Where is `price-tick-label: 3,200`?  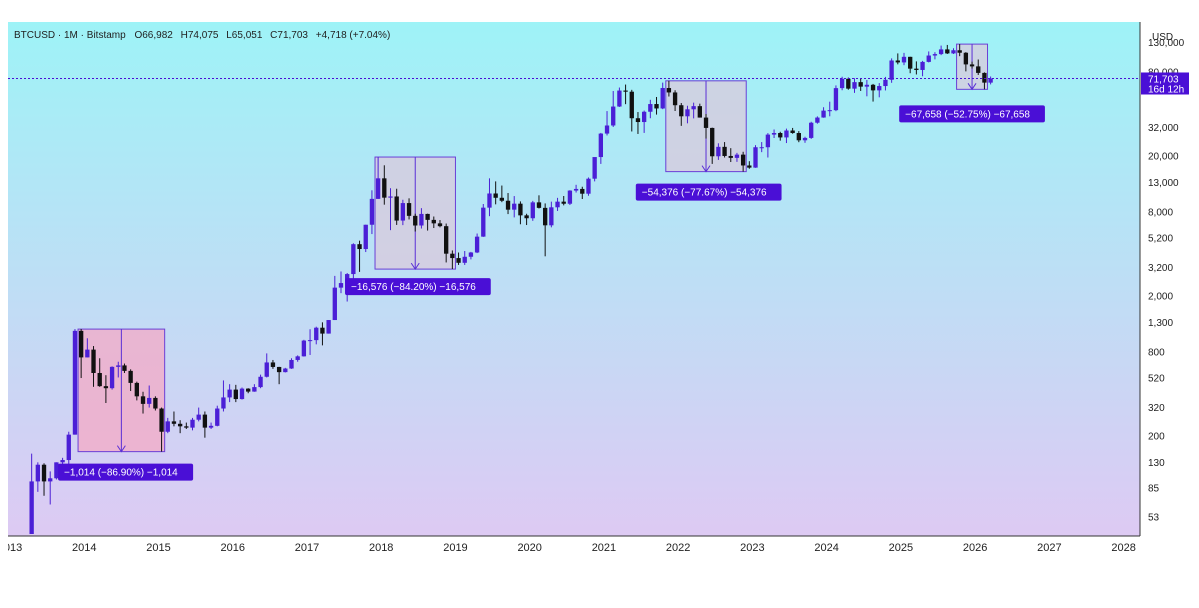
price-tick-label: 3,200 is located at coordinates (1160, 268).